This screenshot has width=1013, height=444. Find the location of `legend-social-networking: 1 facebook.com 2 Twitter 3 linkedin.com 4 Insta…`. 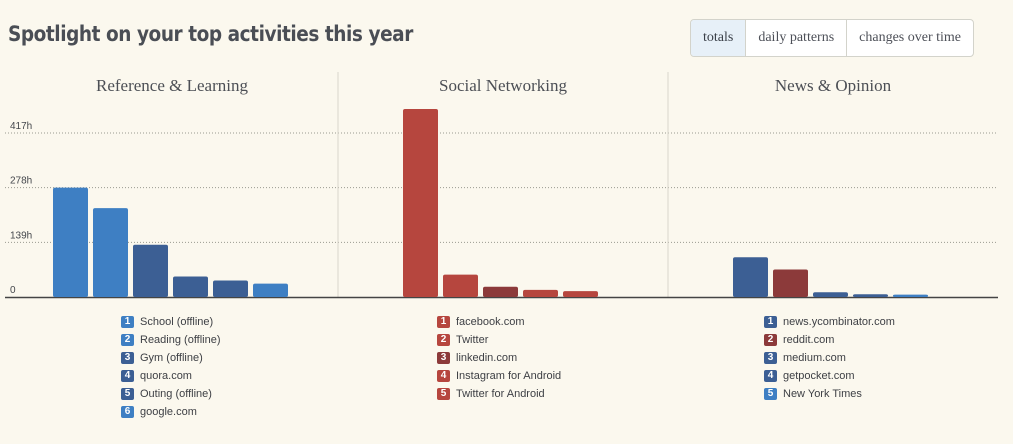

legend-social-networking: 1 facebook.com 2 Twitter 3 linkedin.com 4 Insta… is located at coordinates (499, 358).